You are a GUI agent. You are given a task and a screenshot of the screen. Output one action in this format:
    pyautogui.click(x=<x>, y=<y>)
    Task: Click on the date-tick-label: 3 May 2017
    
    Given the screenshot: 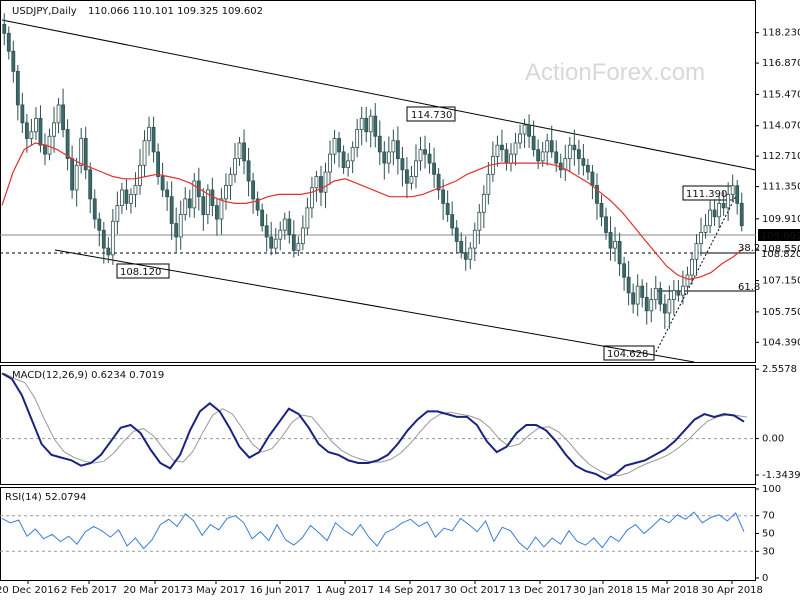 What is the action you would take?
    pyautogui.click(x=216, y=590)
    